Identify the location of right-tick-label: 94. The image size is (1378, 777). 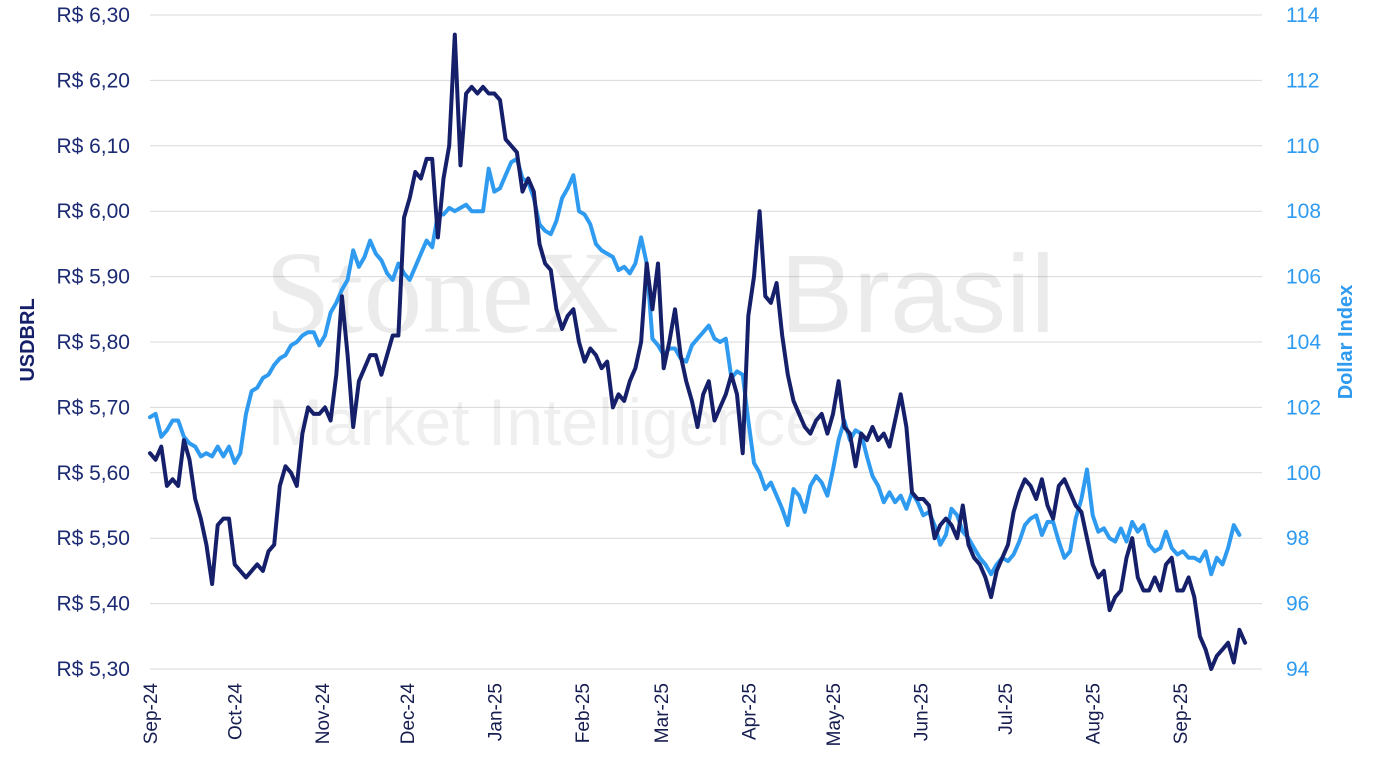
(1298, 669).